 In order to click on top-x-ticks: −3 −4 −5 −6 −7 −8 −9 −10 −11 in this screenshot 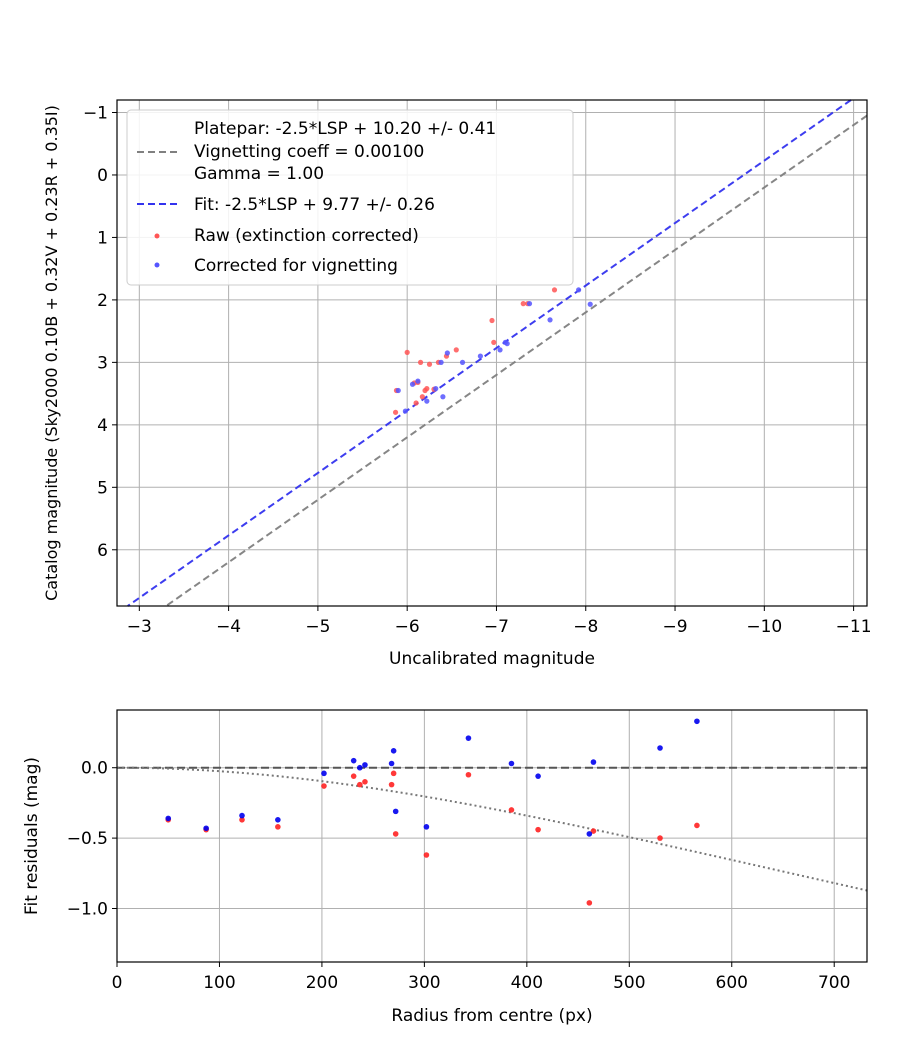, I will do `click(499, 621)`.